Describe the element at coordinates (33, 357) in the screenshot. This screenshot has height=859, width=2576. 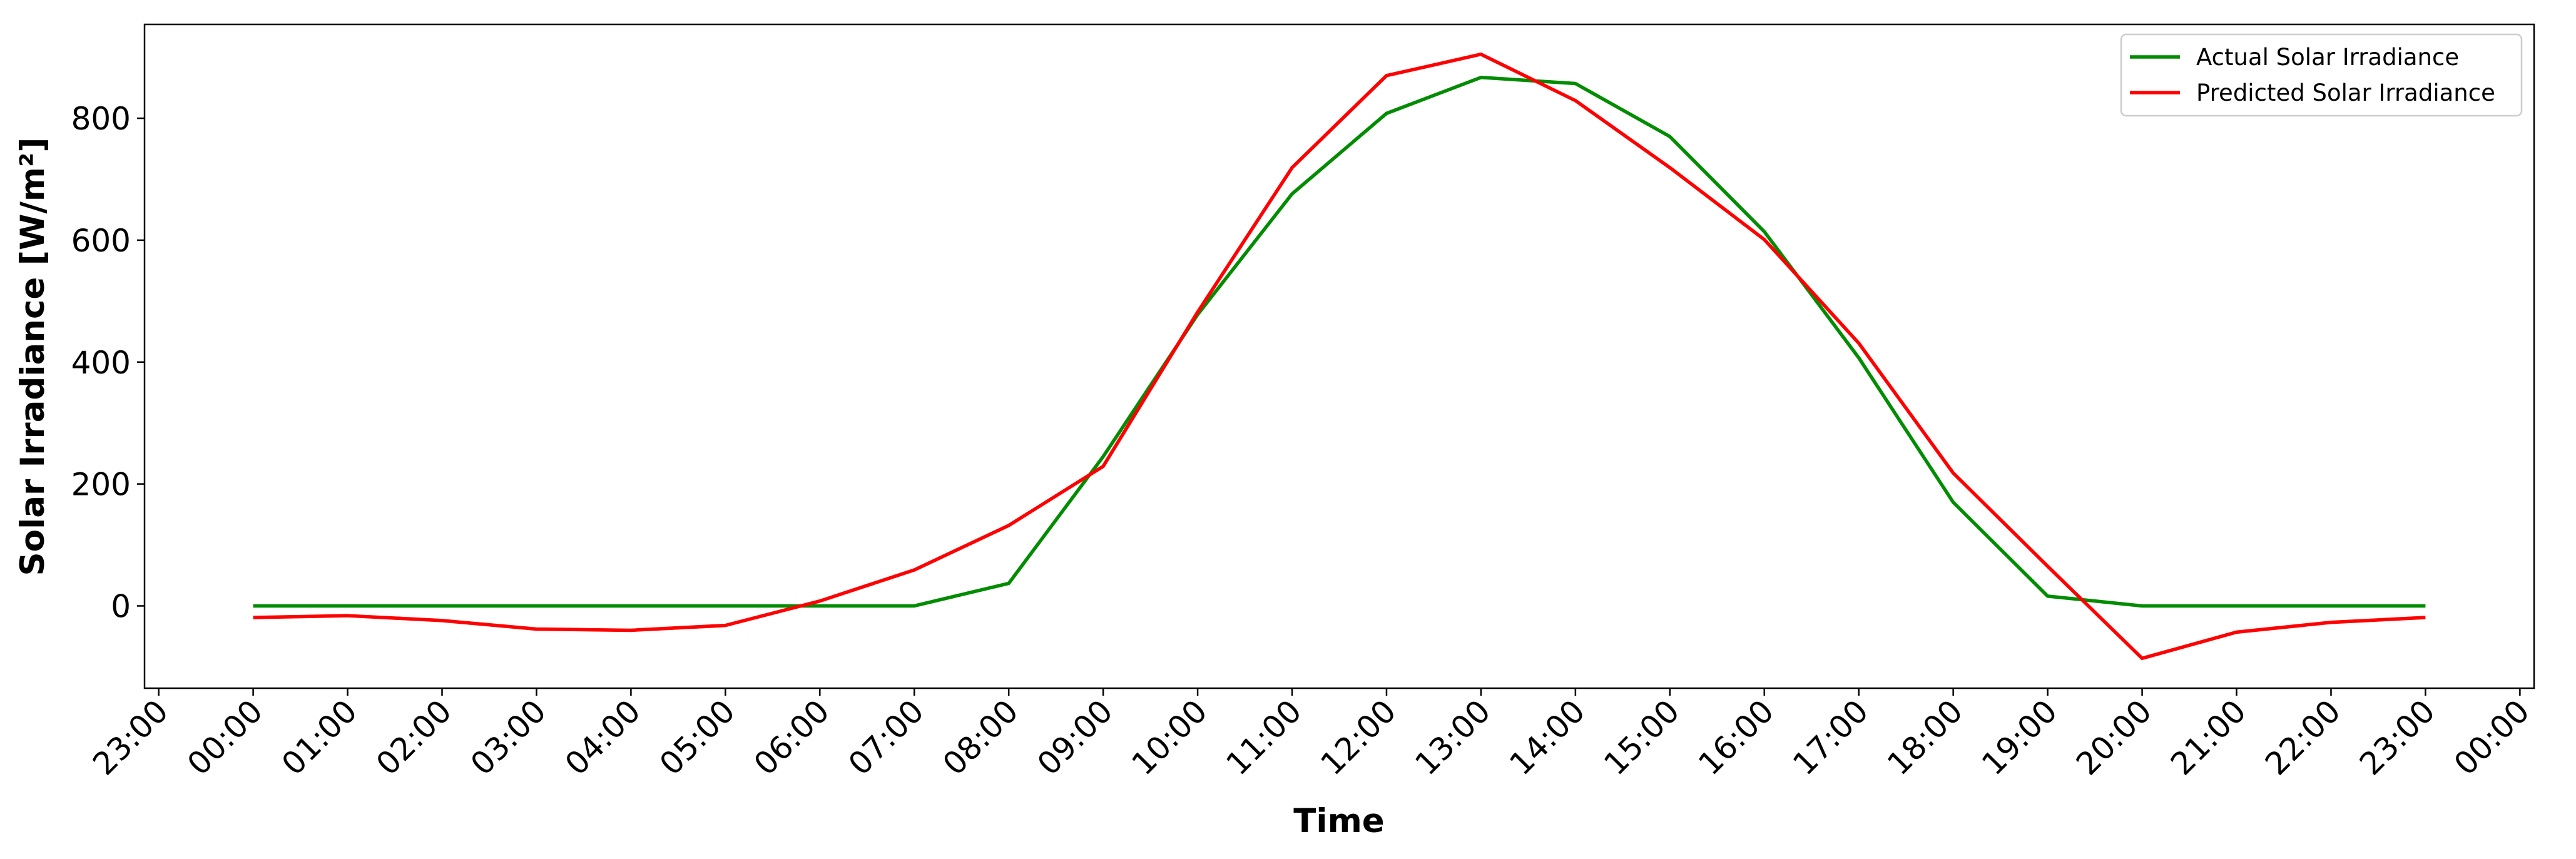
I see `y-axis-label: Solar Irradiance [W/m²]` at that location.